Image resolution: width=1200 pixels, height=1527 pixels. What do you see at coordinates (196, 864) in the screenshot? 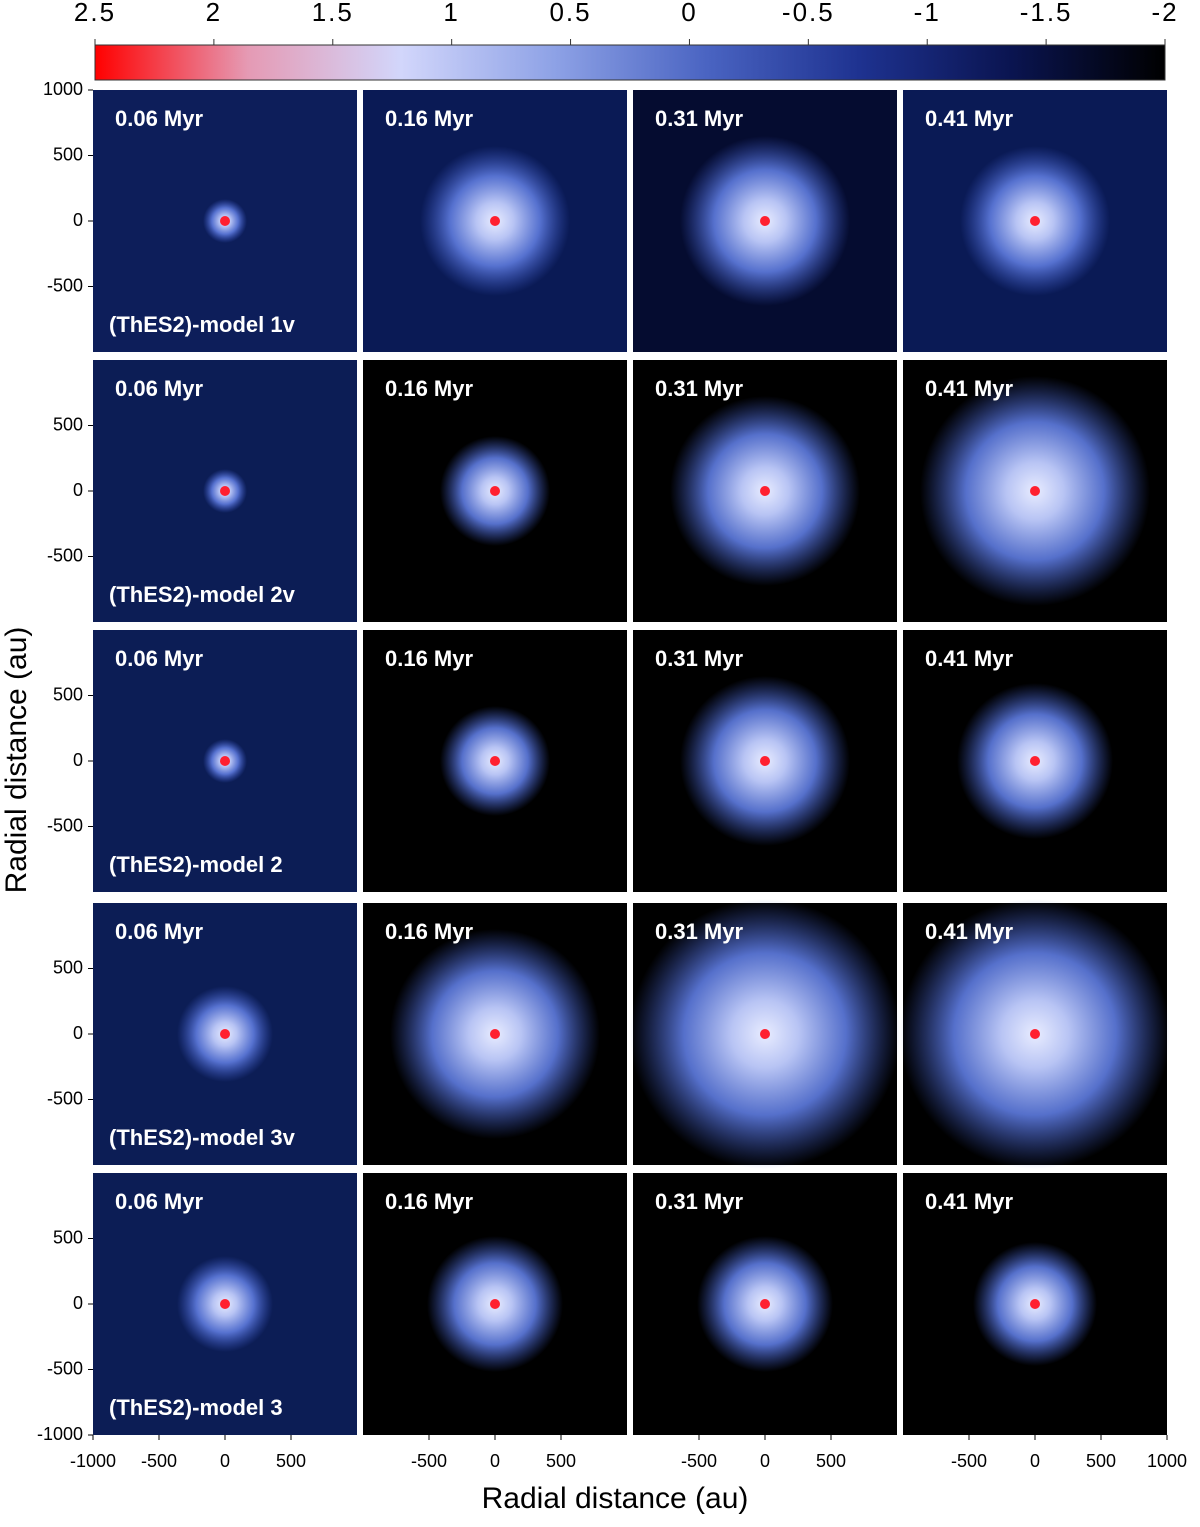
I see `model-label: (ThES2)-model 2` at bounding box center [196, 864].